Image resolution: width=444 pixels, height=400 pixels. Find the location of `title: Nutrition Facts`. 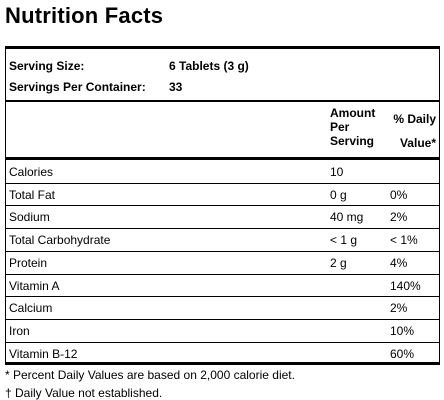

title: Nutrition Facts is located at coordinates (84, 15).